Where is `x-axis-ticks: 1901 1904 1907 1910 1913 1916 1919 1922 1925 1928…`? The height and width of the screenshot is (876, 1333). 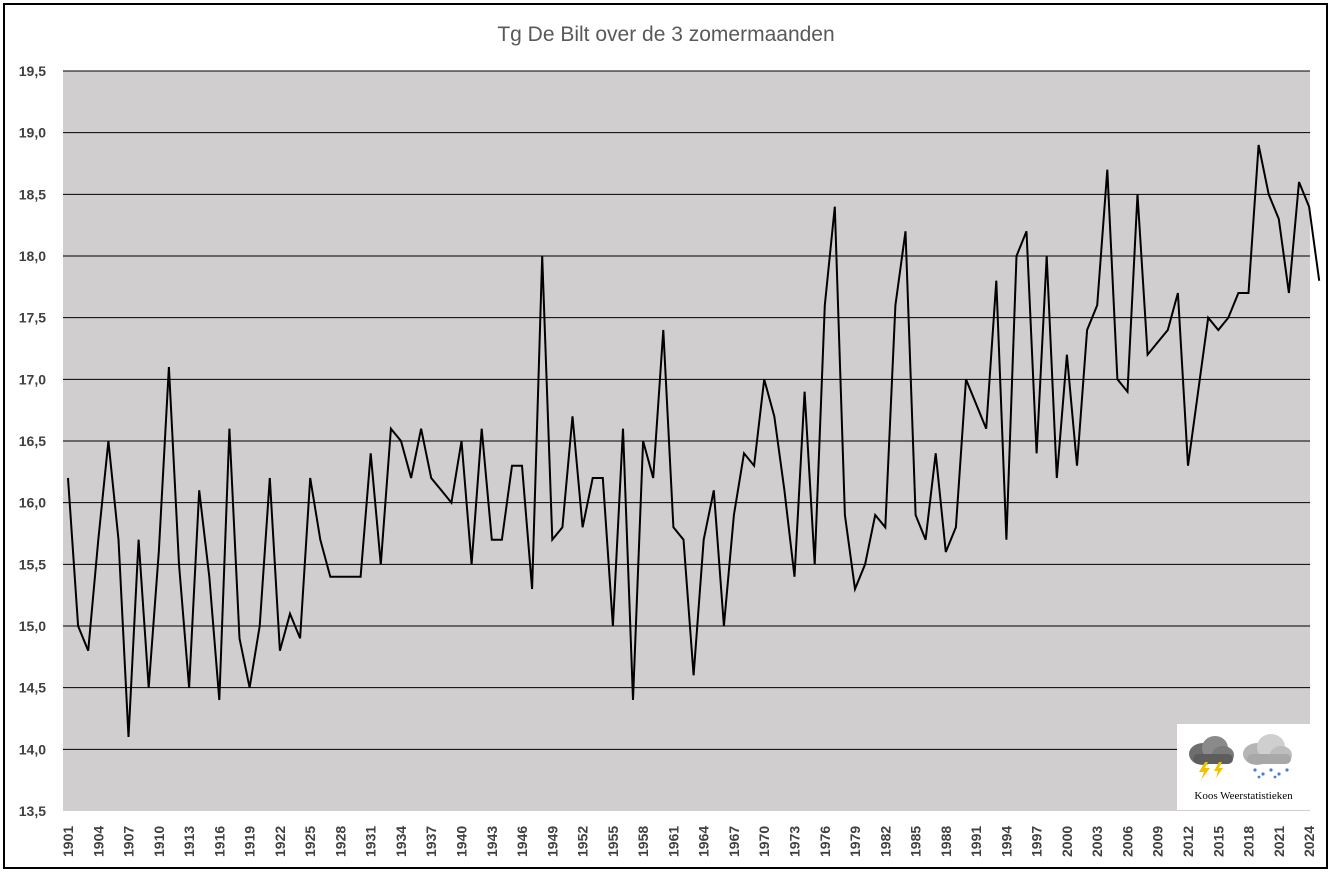
x-axis-ticks: 1901 1904 1907 1910 1913 1916 1919 1922 1925 1928… is located at coordinates (688, 841).